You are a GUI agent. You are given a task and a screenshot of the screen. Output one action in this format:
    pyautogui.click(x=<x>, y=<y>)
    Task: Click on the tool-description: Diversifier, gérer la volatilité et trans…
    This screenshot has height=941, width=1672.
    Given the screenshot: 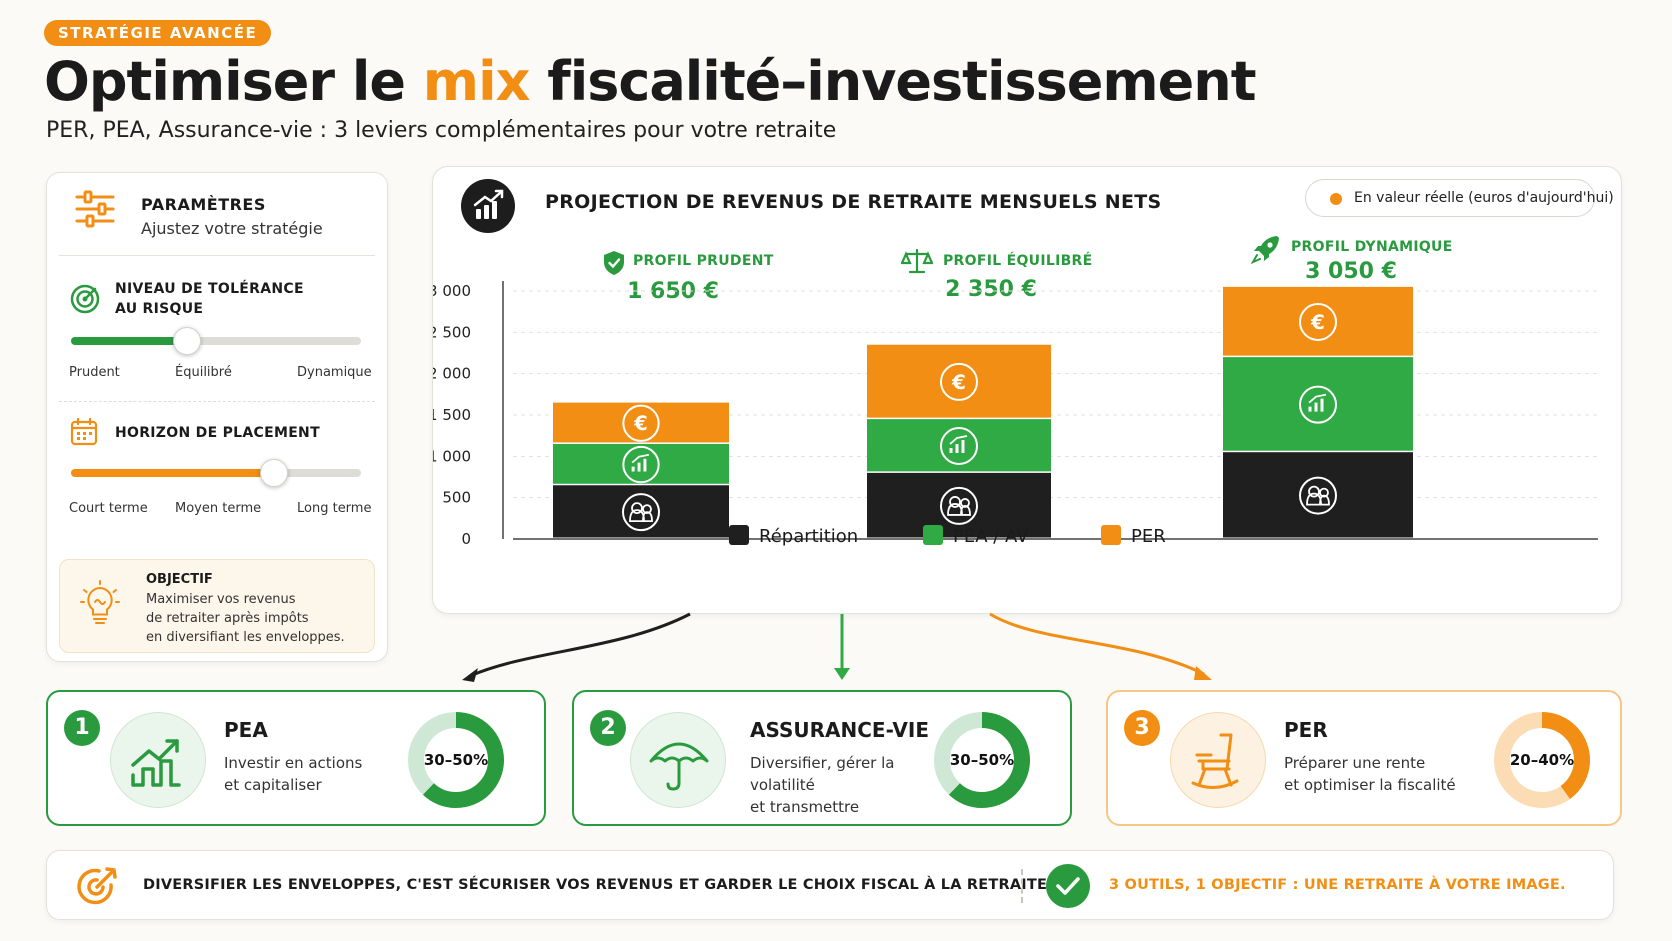 What is the action you would take?
    pyautogui.click(x=822, y=785)
    